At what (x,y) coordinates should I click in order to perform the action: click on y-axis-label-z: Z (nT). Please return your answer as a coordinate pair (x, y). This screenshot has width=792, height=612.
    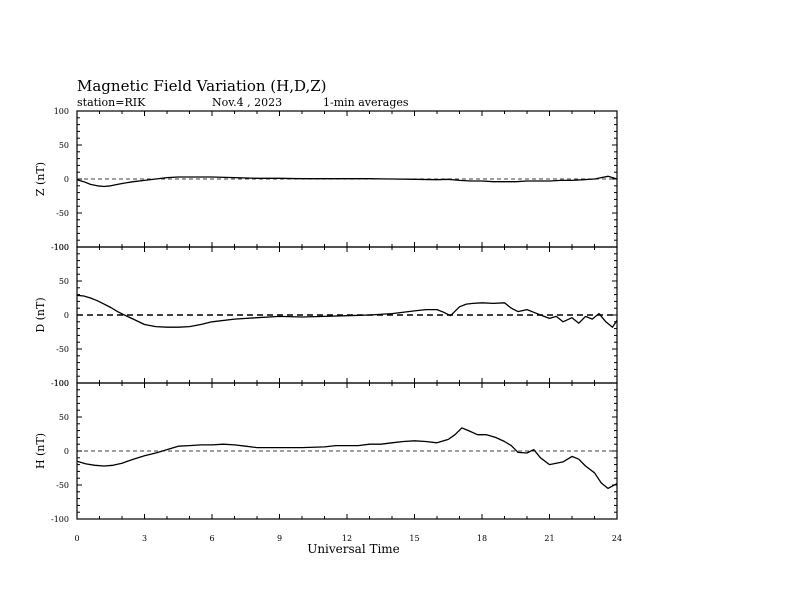
    Looking at the image, I should click on (40, 179).